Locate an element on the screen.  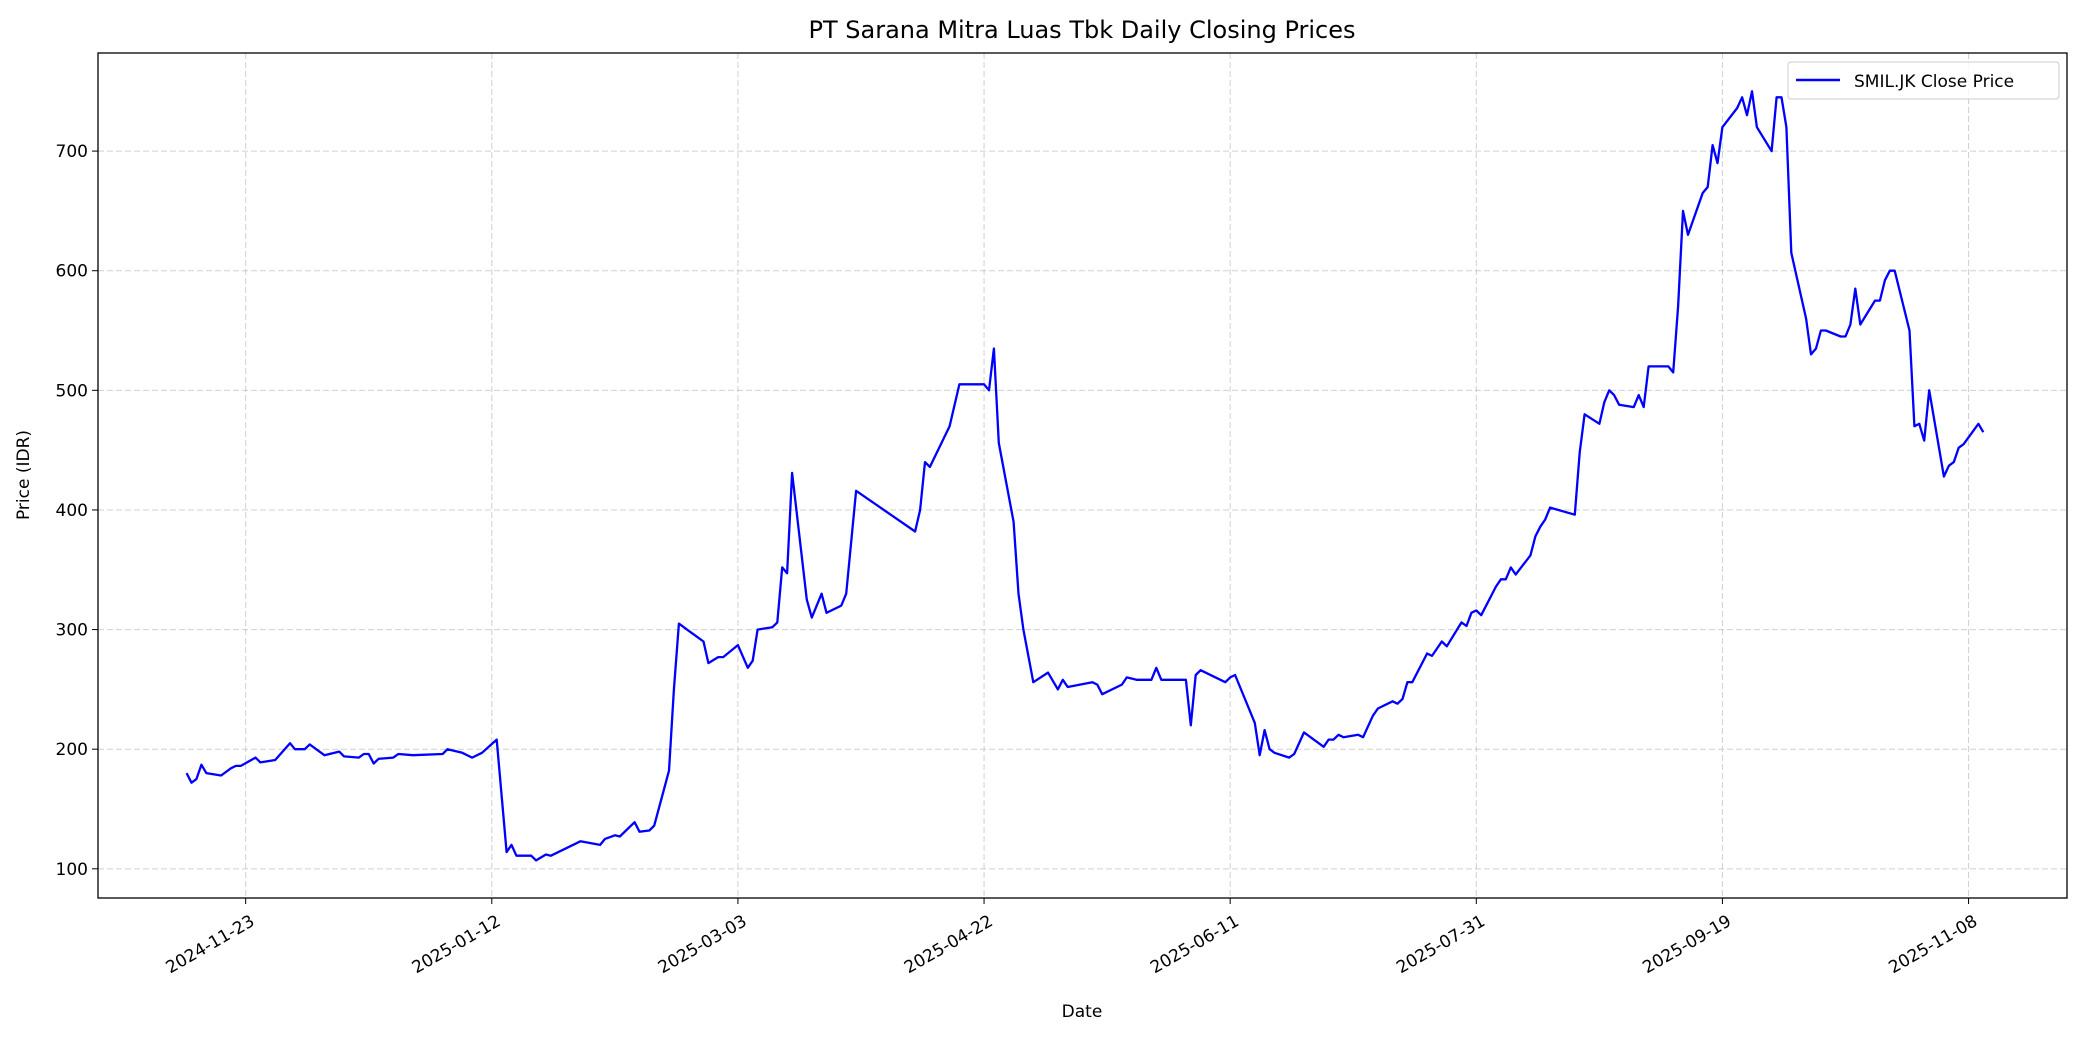
x-tick-label: 2025-03-03 is located at coordinates (703, 944).